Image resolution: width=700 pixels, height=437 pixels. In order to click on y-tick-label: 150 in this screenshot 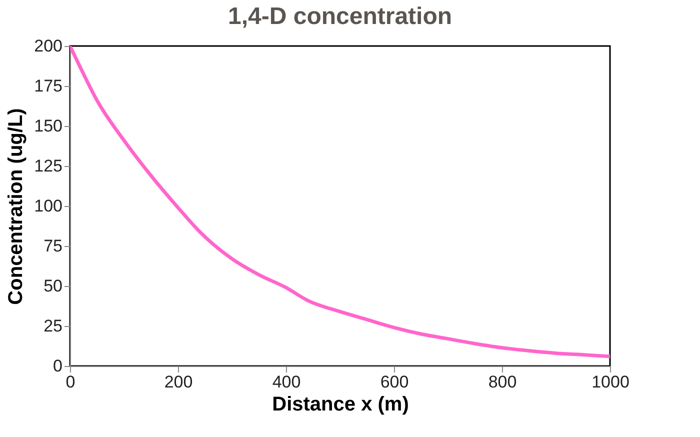, I will do `click(48, 126)`.